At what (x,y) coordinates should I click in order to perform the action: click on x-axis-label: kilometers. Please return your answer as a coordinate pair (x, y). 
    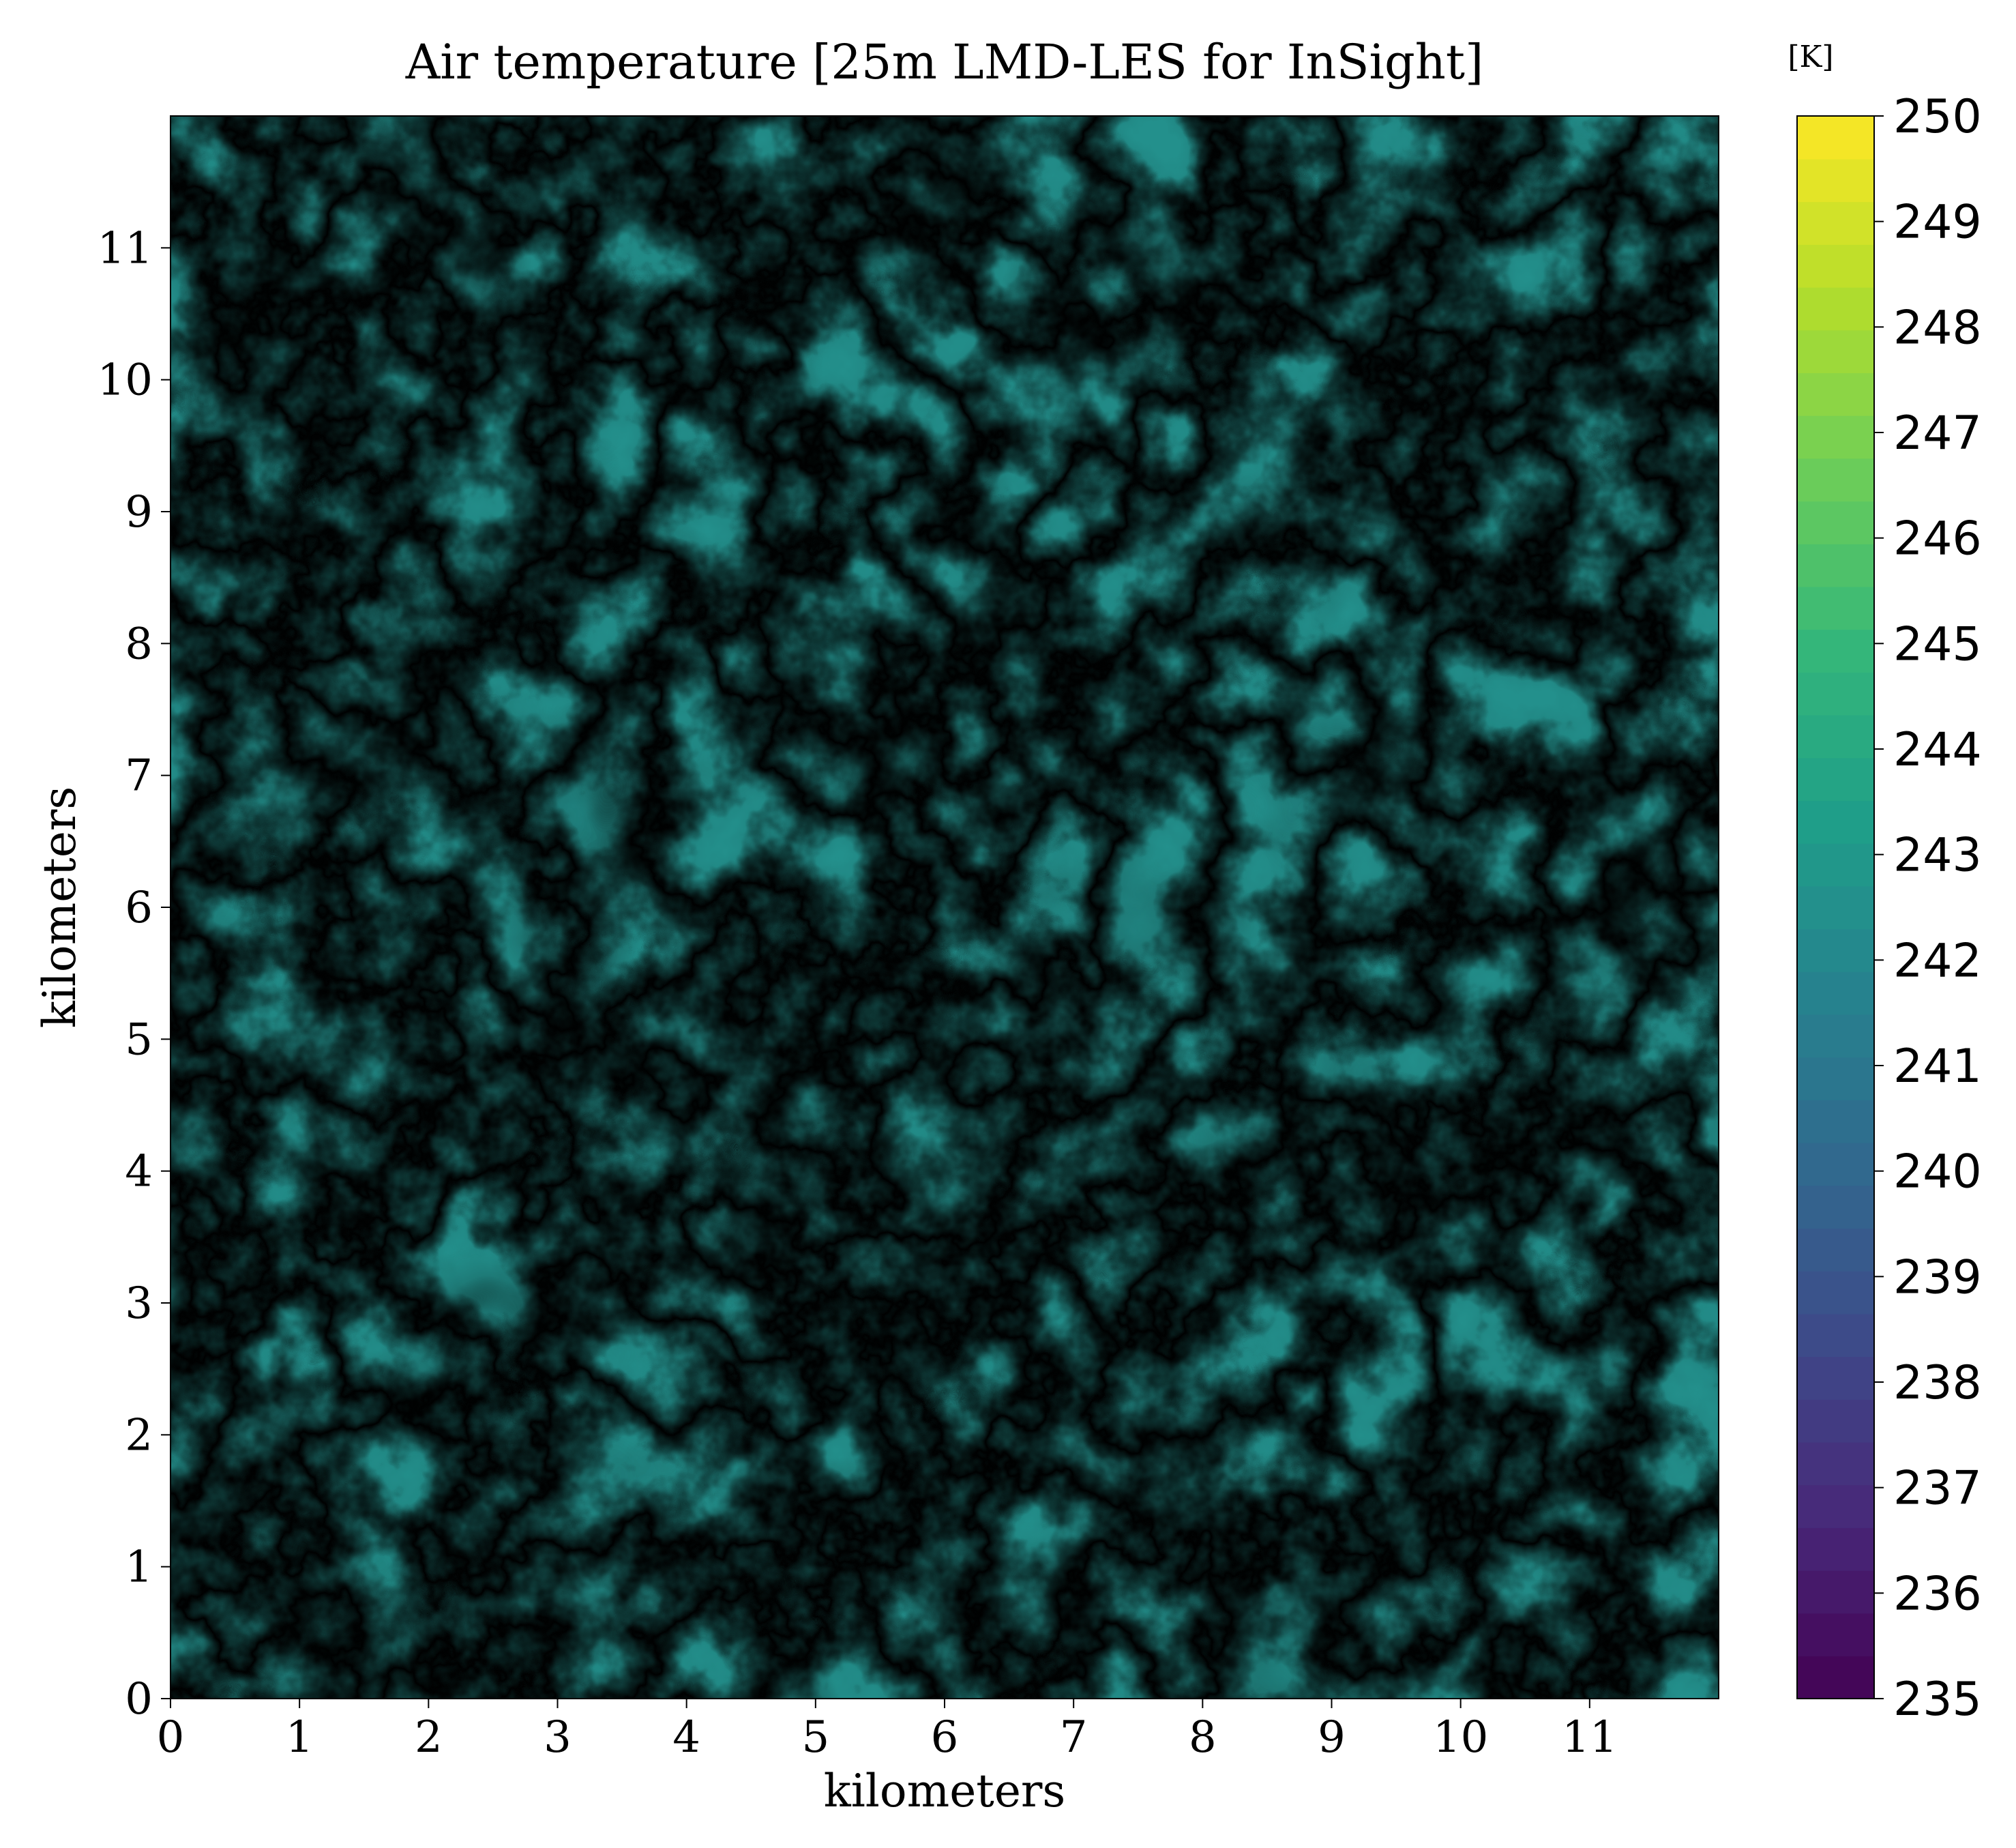
    Looking at the image, I should click on (945, 1791).